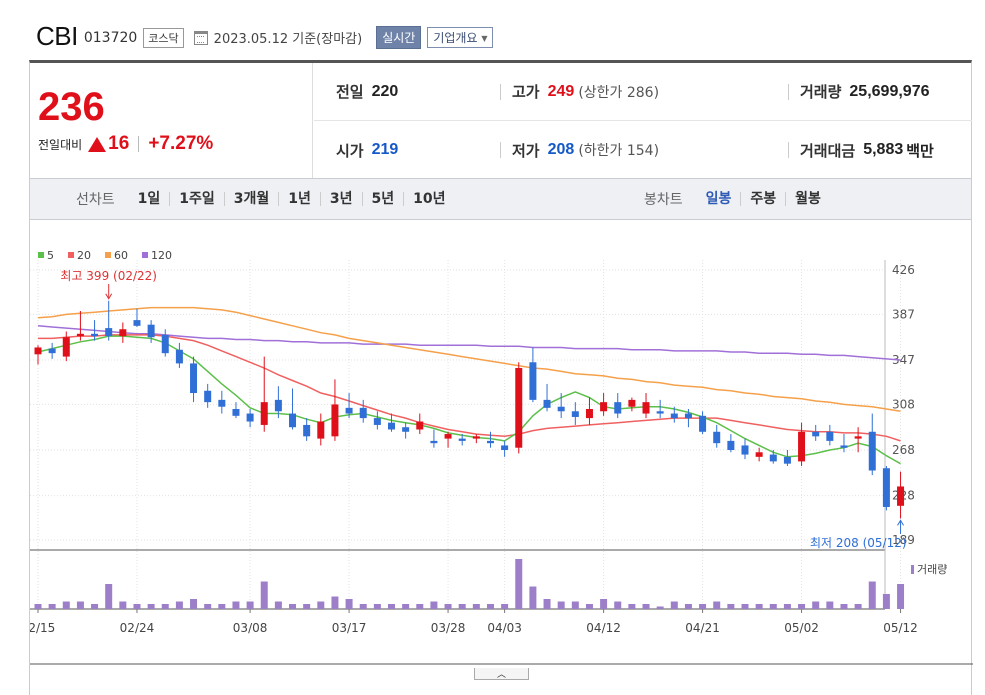  I want to click on y-tick-label: 189, so click(903, 540).